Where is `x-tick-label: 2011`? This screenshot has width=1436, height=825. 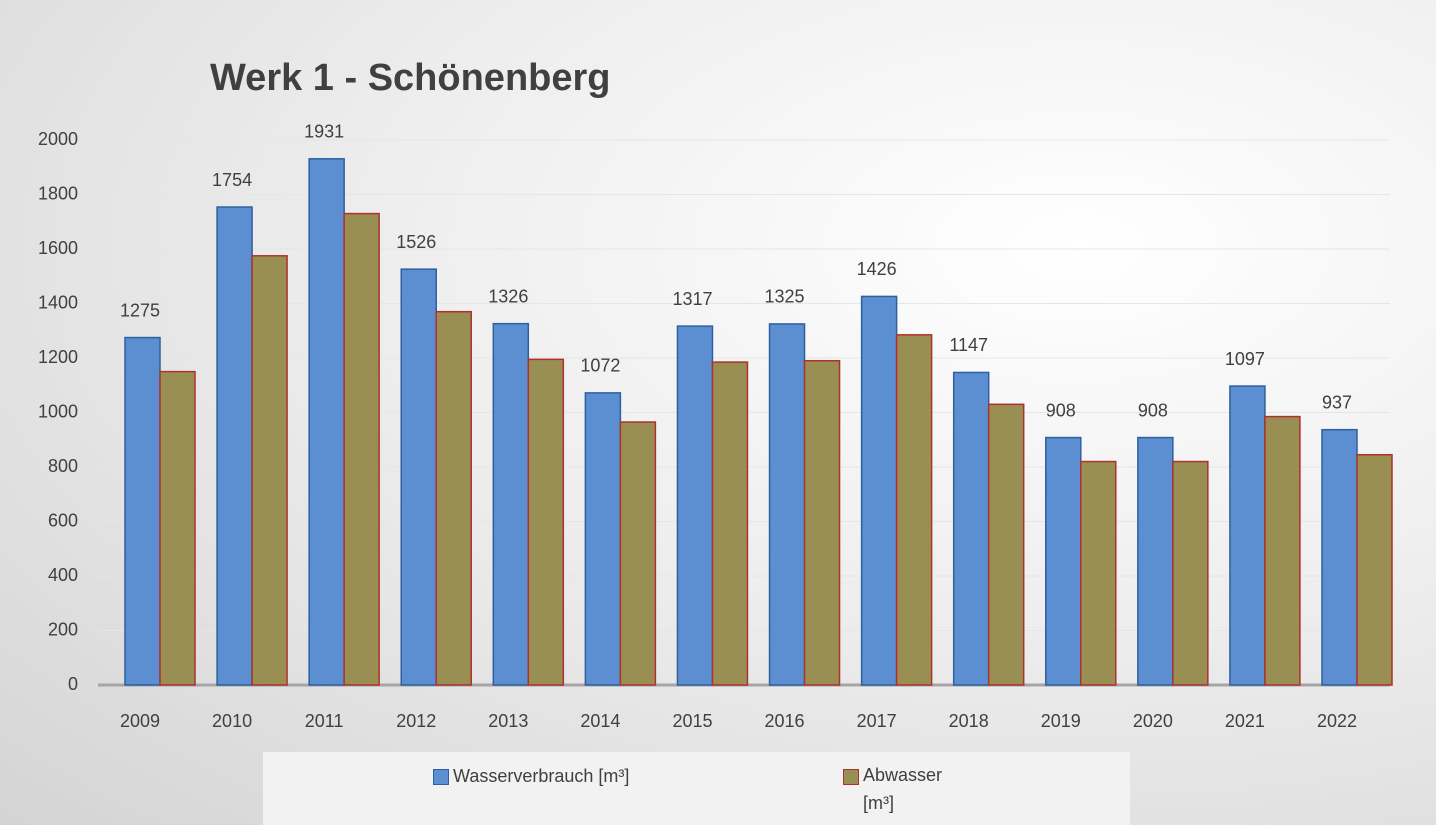 x-tick-label: 2011 is located at coordinates (324, 721).